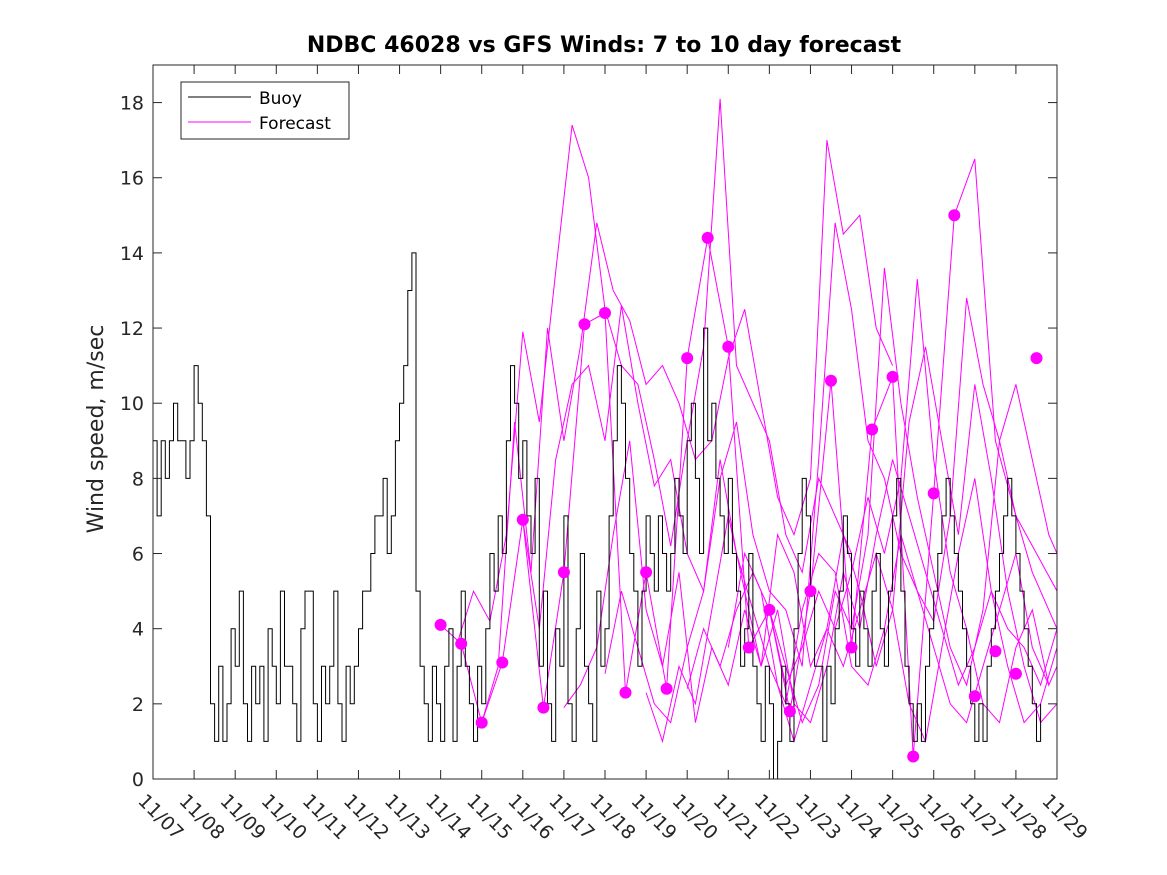 This screenshot has width=1167, height=875. Describe the element at coordinates (138, 555) in the screenshot. I see `y-tick-label: 6` at that location.